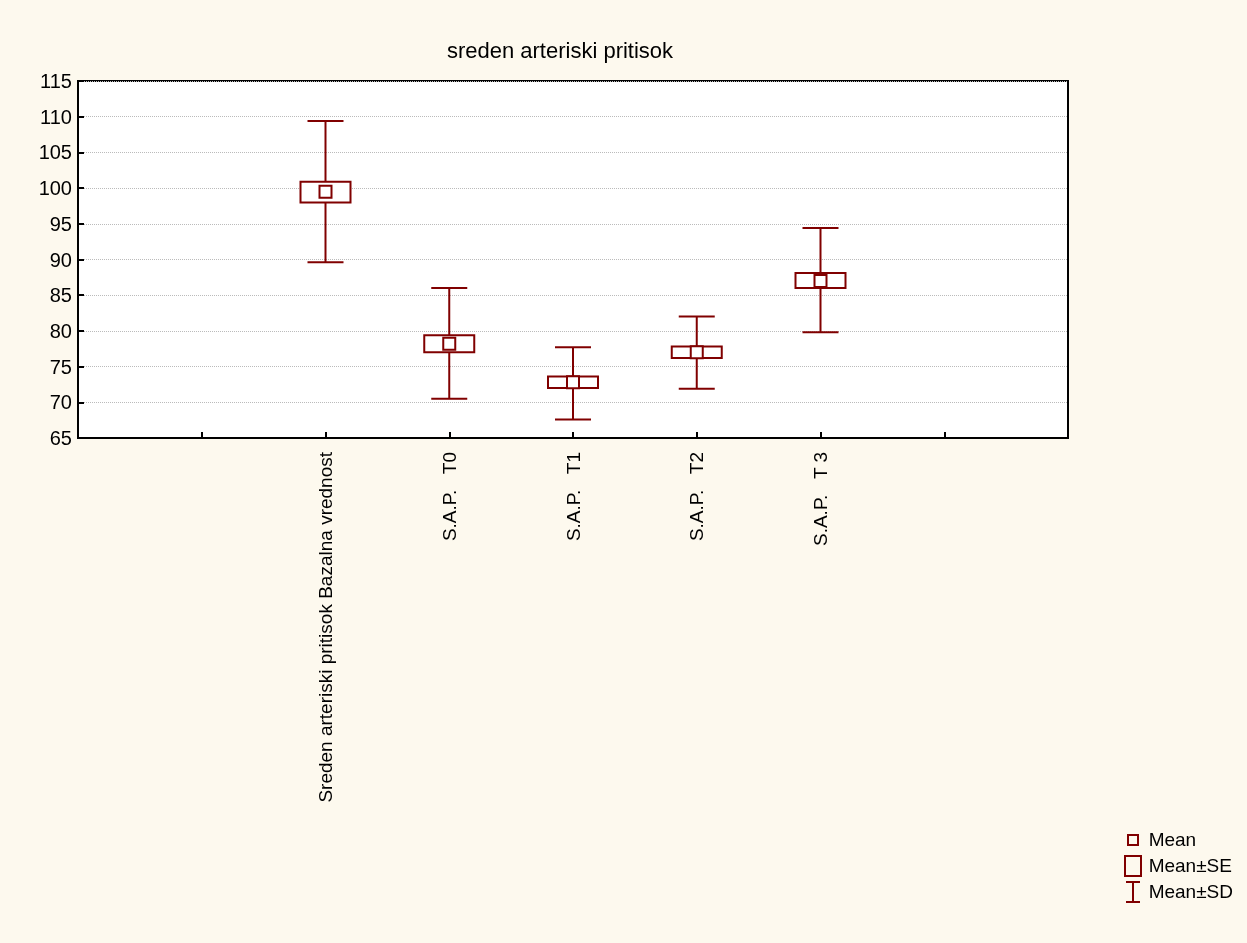 The height and width of the screenshot is (943, 1247). I want to click on x-tick-label: S.A.P. T2, so click(697, 497).